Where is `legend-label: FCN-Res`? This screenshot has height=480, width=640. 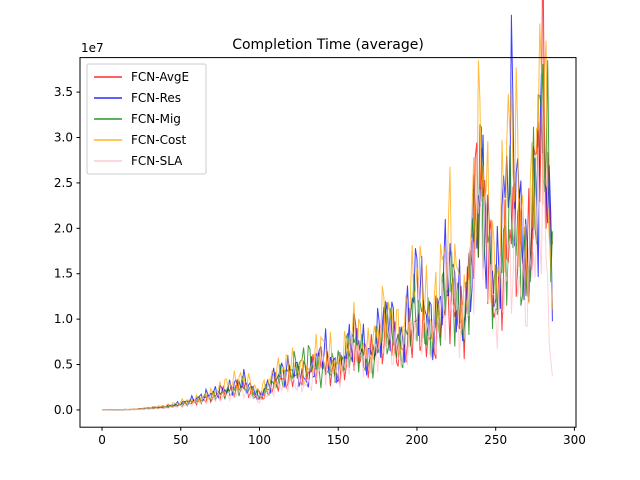
legend-label: FCN-Res is located at coordinates (156, 98).